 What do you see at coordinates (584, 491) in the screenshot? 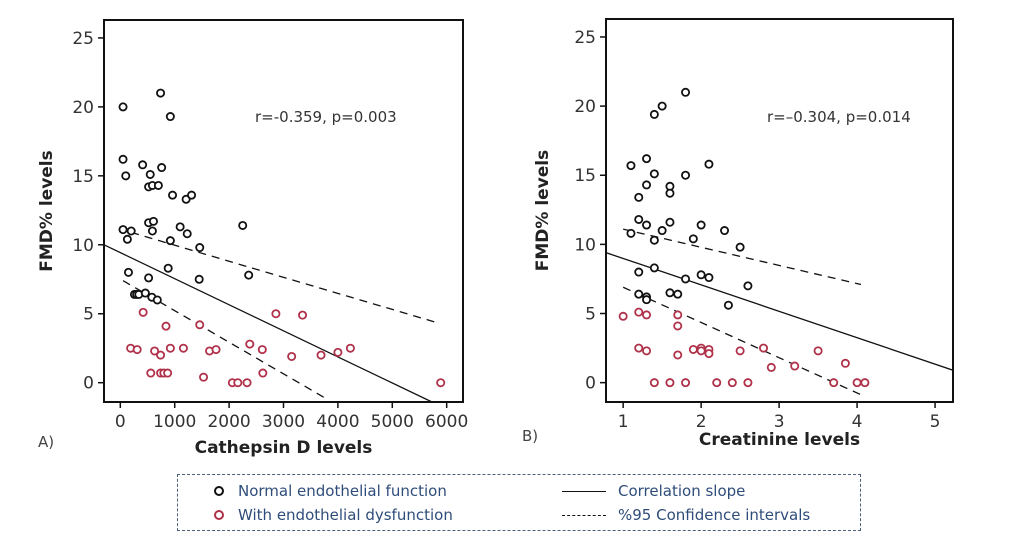
I see `solid-line-icon` at bounding box center [584, 491].